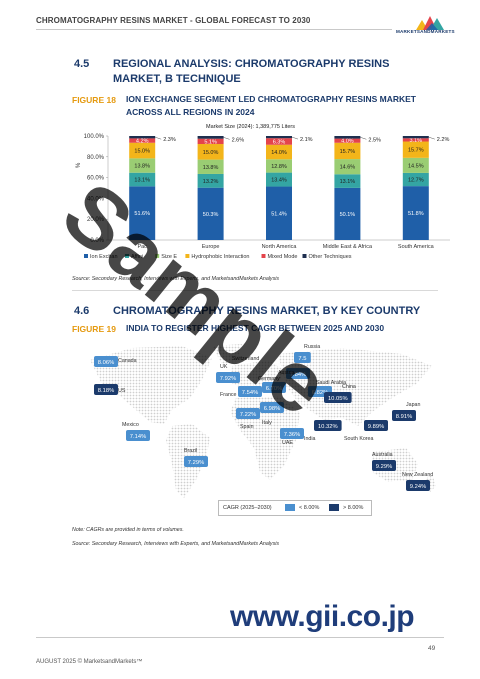 The height and width of the screenshot is (679, 480). Describe the element at coordinates (416, 247) in the screenshot. I see `x-tick-label: South America` at that location.